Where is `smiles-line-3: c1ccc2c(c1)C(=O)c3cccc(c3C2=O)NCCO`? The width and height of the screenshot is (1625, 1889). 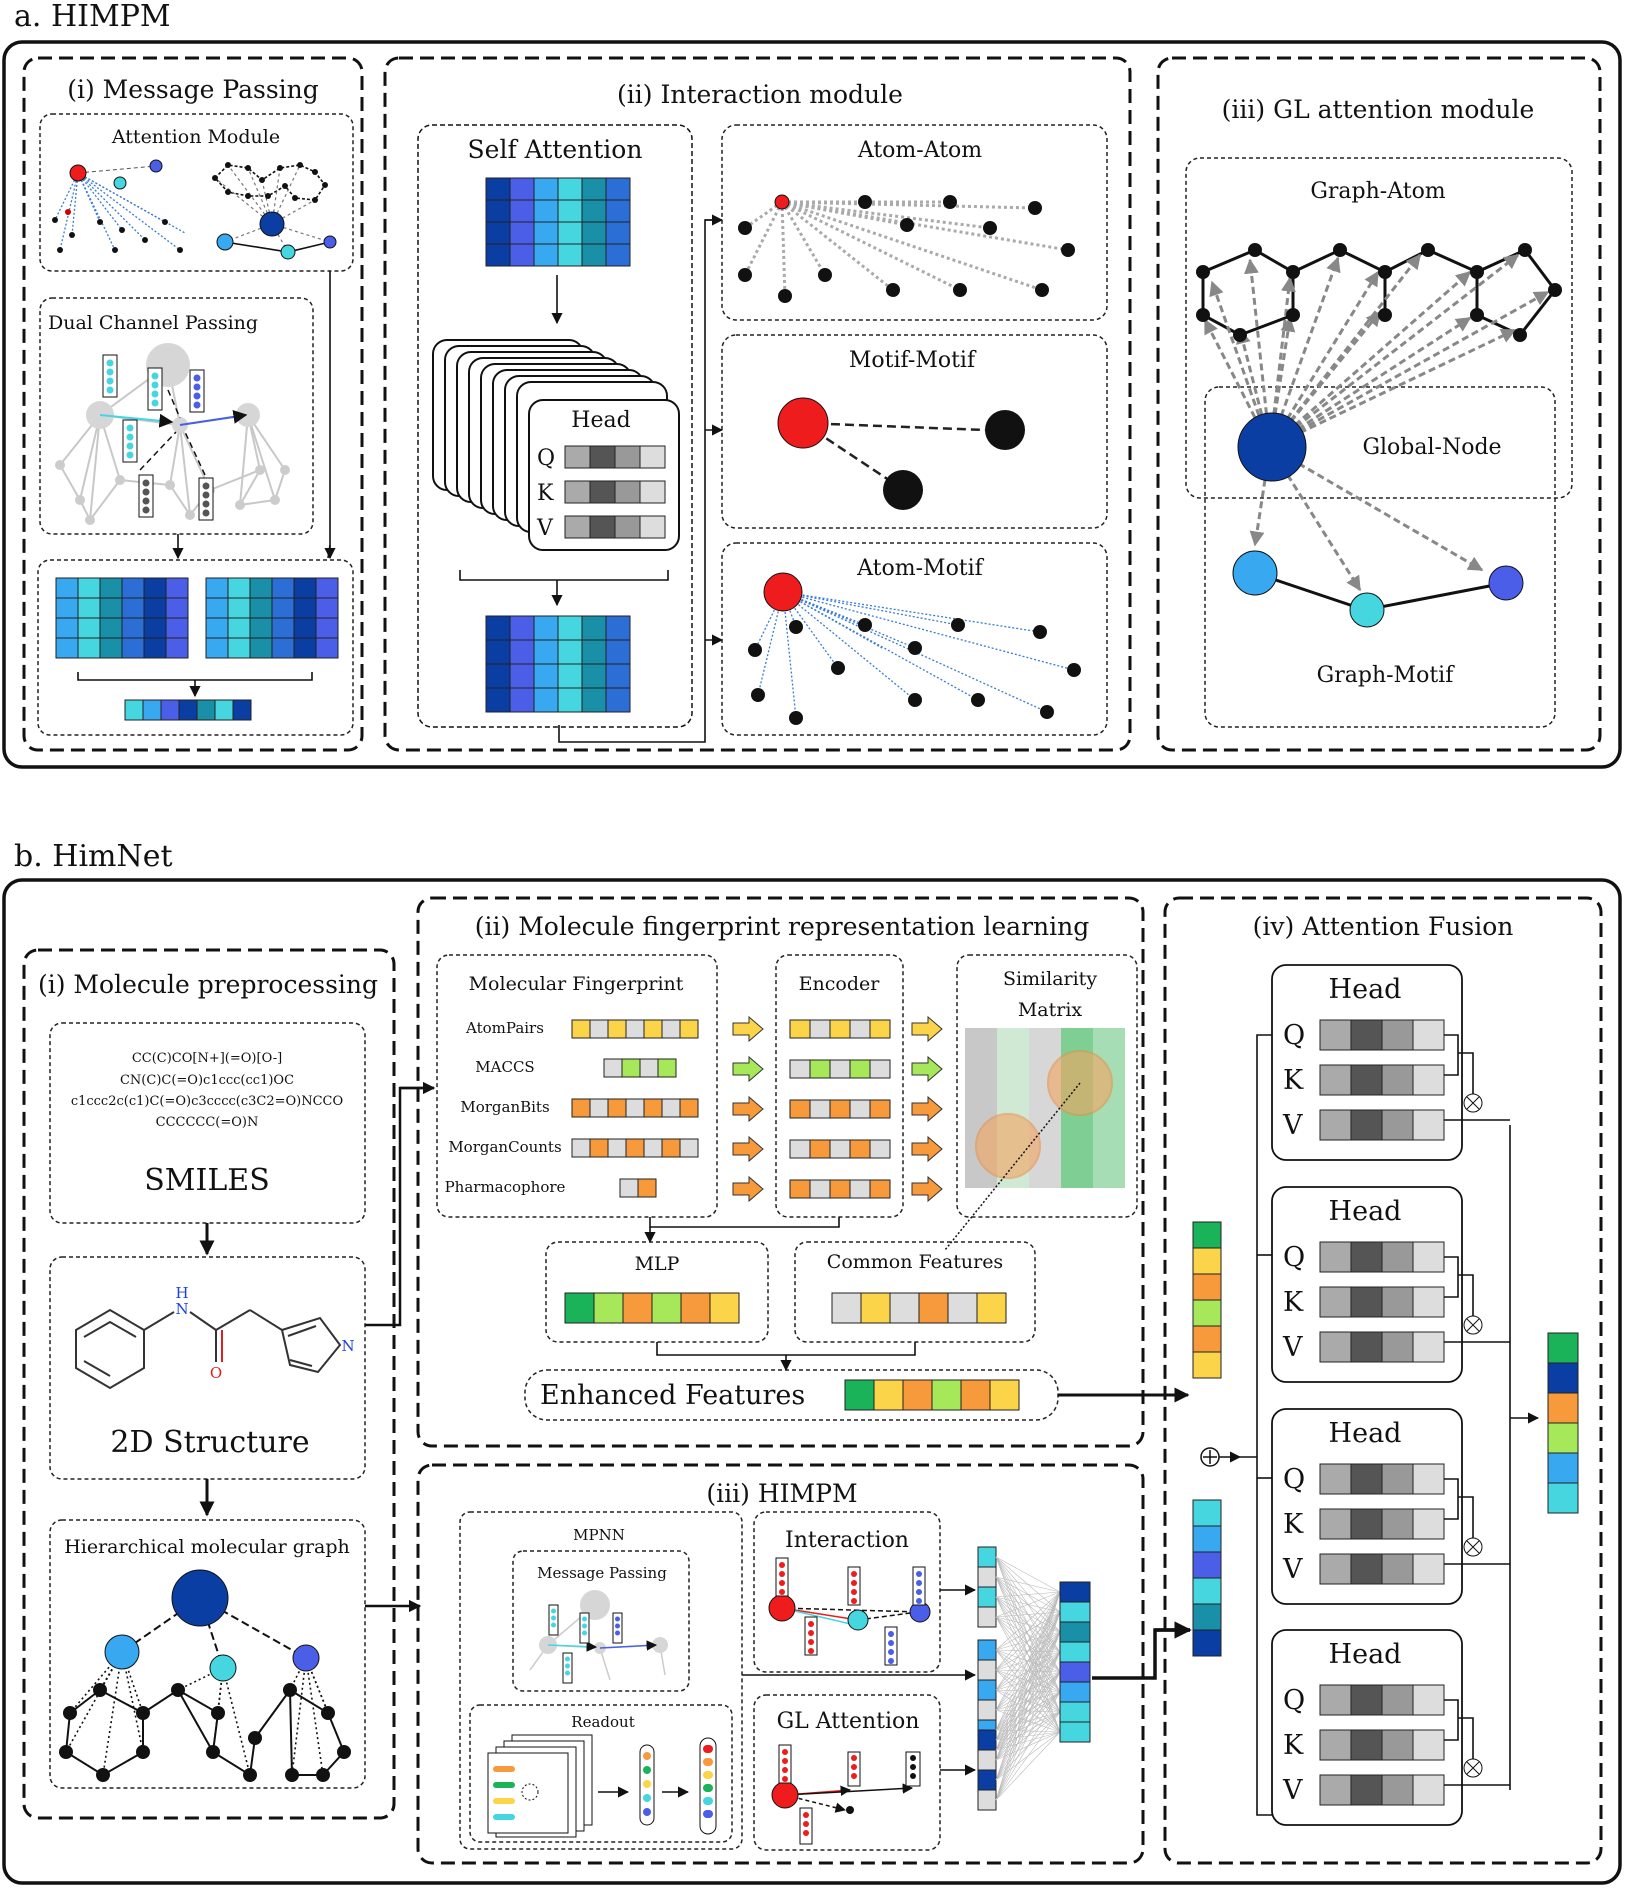 smiles-line-3: c1ccc2c(c1)C(=O)c3cccc(c3C2=O)NCCO is located at coordinates (207, 1101).